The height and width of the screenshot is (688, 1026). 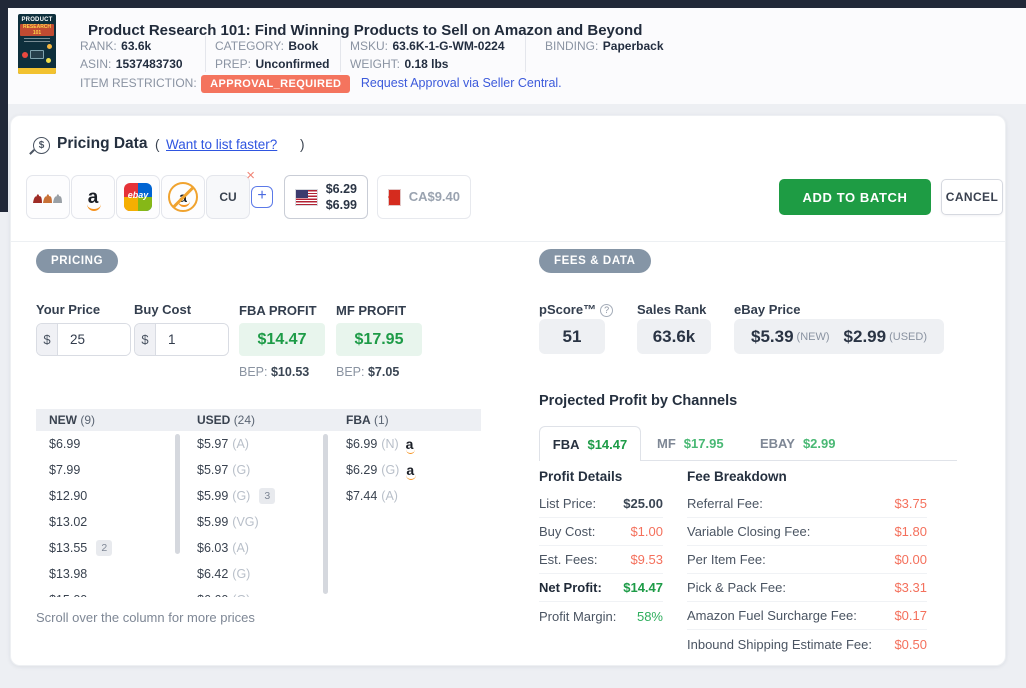 I want to click on product-image: PRODUCT RESEARCH 101, so click(x=37, y=44).